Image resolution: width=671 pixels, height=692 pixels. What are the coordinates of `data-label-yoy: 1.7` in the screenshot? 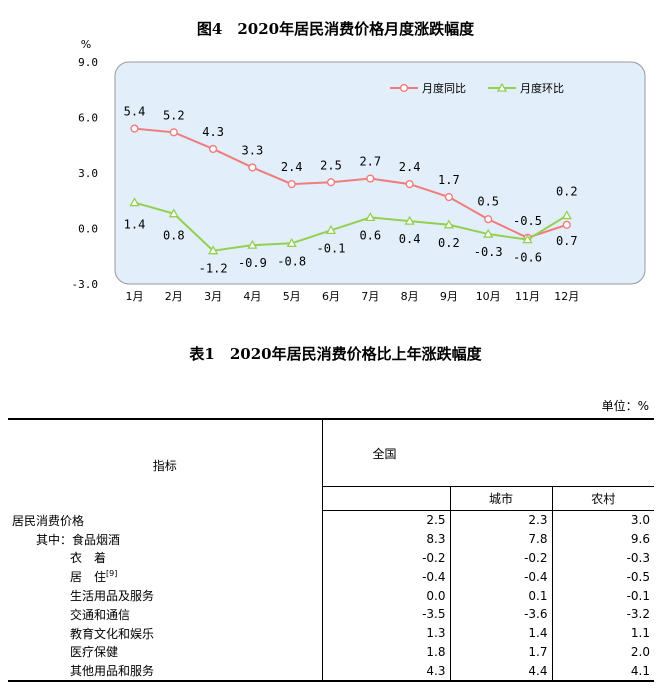 It's located at (449, 180).